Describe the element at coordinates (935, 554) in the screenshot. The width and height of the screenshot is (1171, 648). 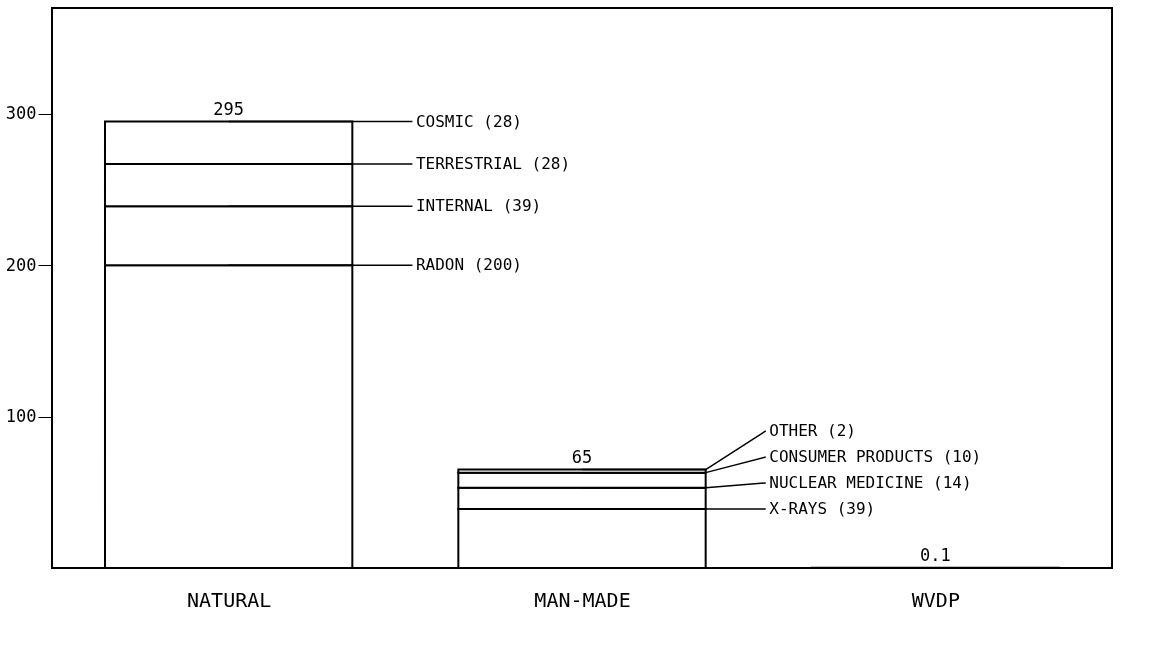
I see `total-label: 0.1` at that location.